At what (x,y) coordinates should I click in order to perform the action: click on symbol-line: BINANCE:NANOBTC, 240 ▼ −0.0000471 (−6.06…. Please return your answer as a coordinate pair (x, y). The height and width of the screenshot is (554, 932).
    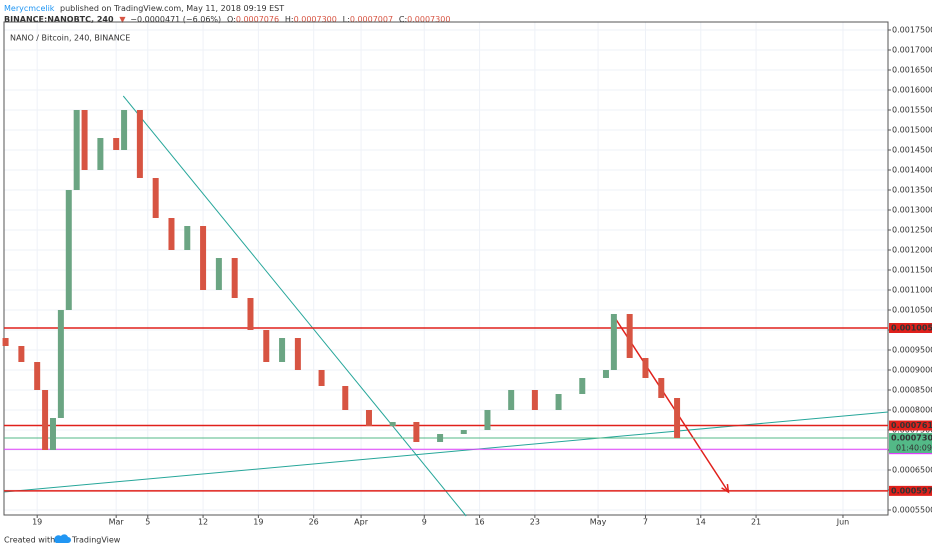
    Looking at the image, I should click on (227, 19).